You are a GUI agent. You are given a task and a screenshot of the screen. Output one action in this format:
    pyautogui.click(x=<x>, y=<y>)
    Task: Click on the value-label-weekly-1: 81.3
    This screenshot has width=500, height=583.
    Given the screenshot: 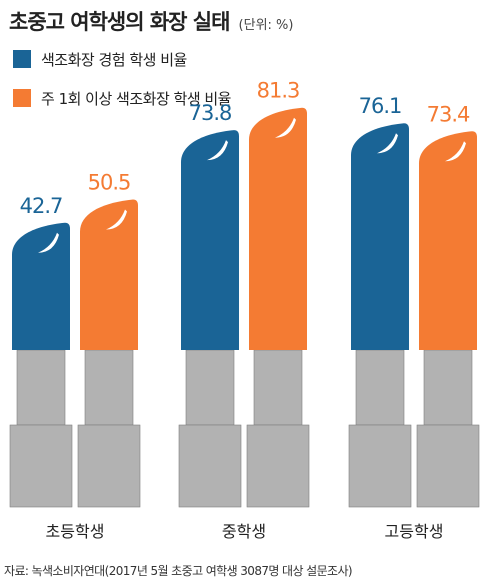 What is the action you would take?
    pyautogui.click(x=278, y=91)
    